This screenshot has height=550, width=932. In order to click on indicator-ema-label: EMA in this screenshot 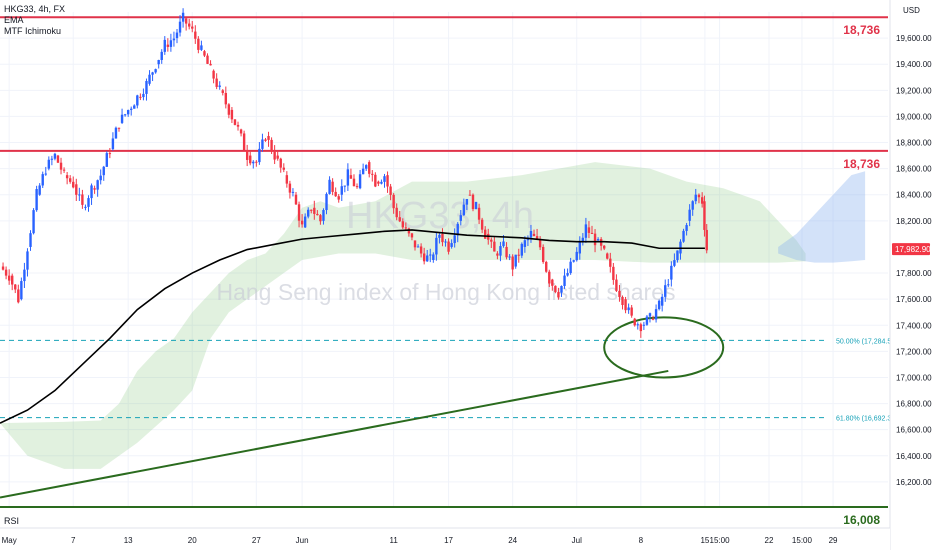, I will do `click(14, 20)`.